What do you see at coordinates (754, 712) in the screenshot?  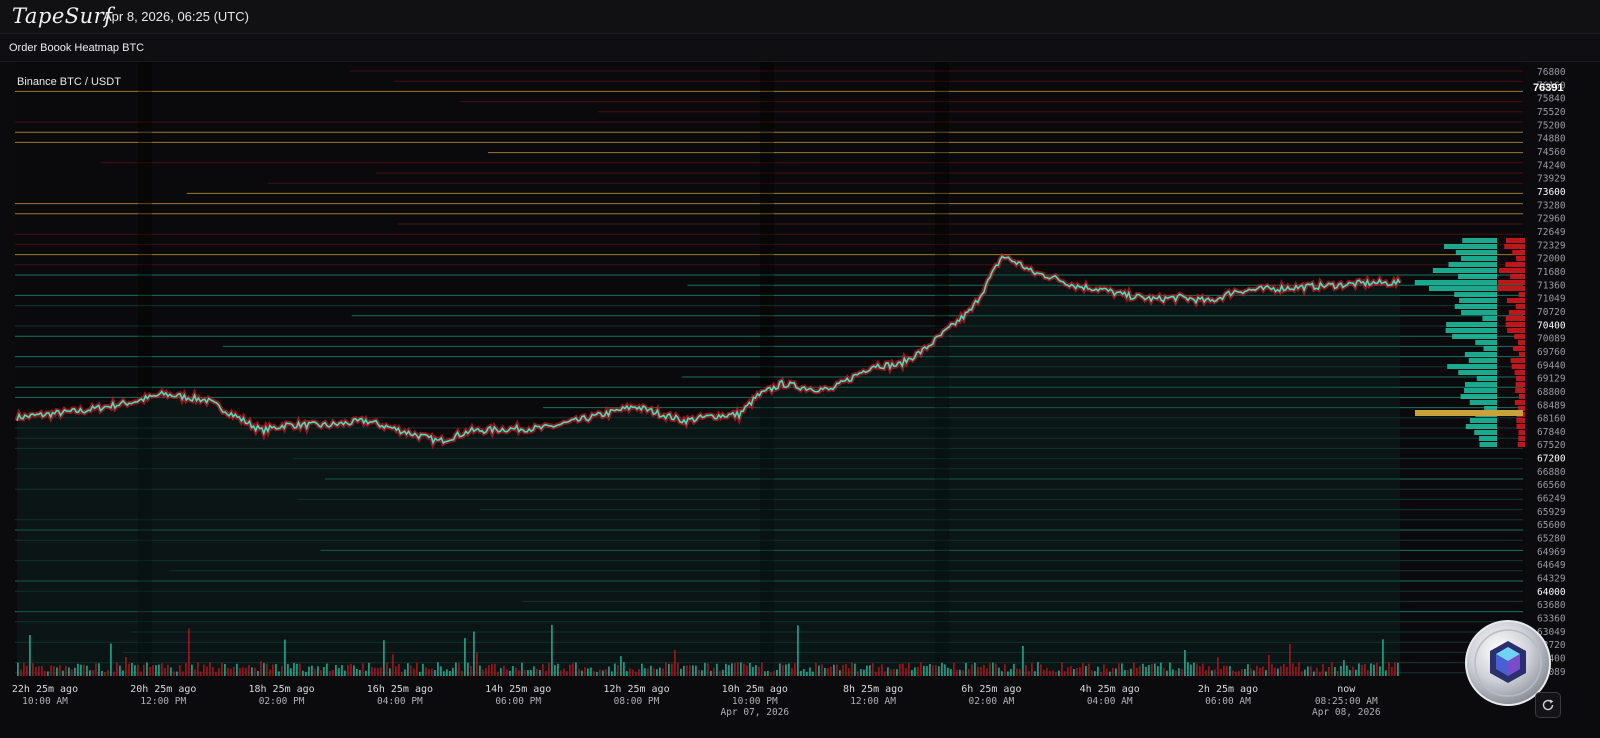 I see `time-tick-date: Apr 07, 2026` at bounding box center [754, 712].